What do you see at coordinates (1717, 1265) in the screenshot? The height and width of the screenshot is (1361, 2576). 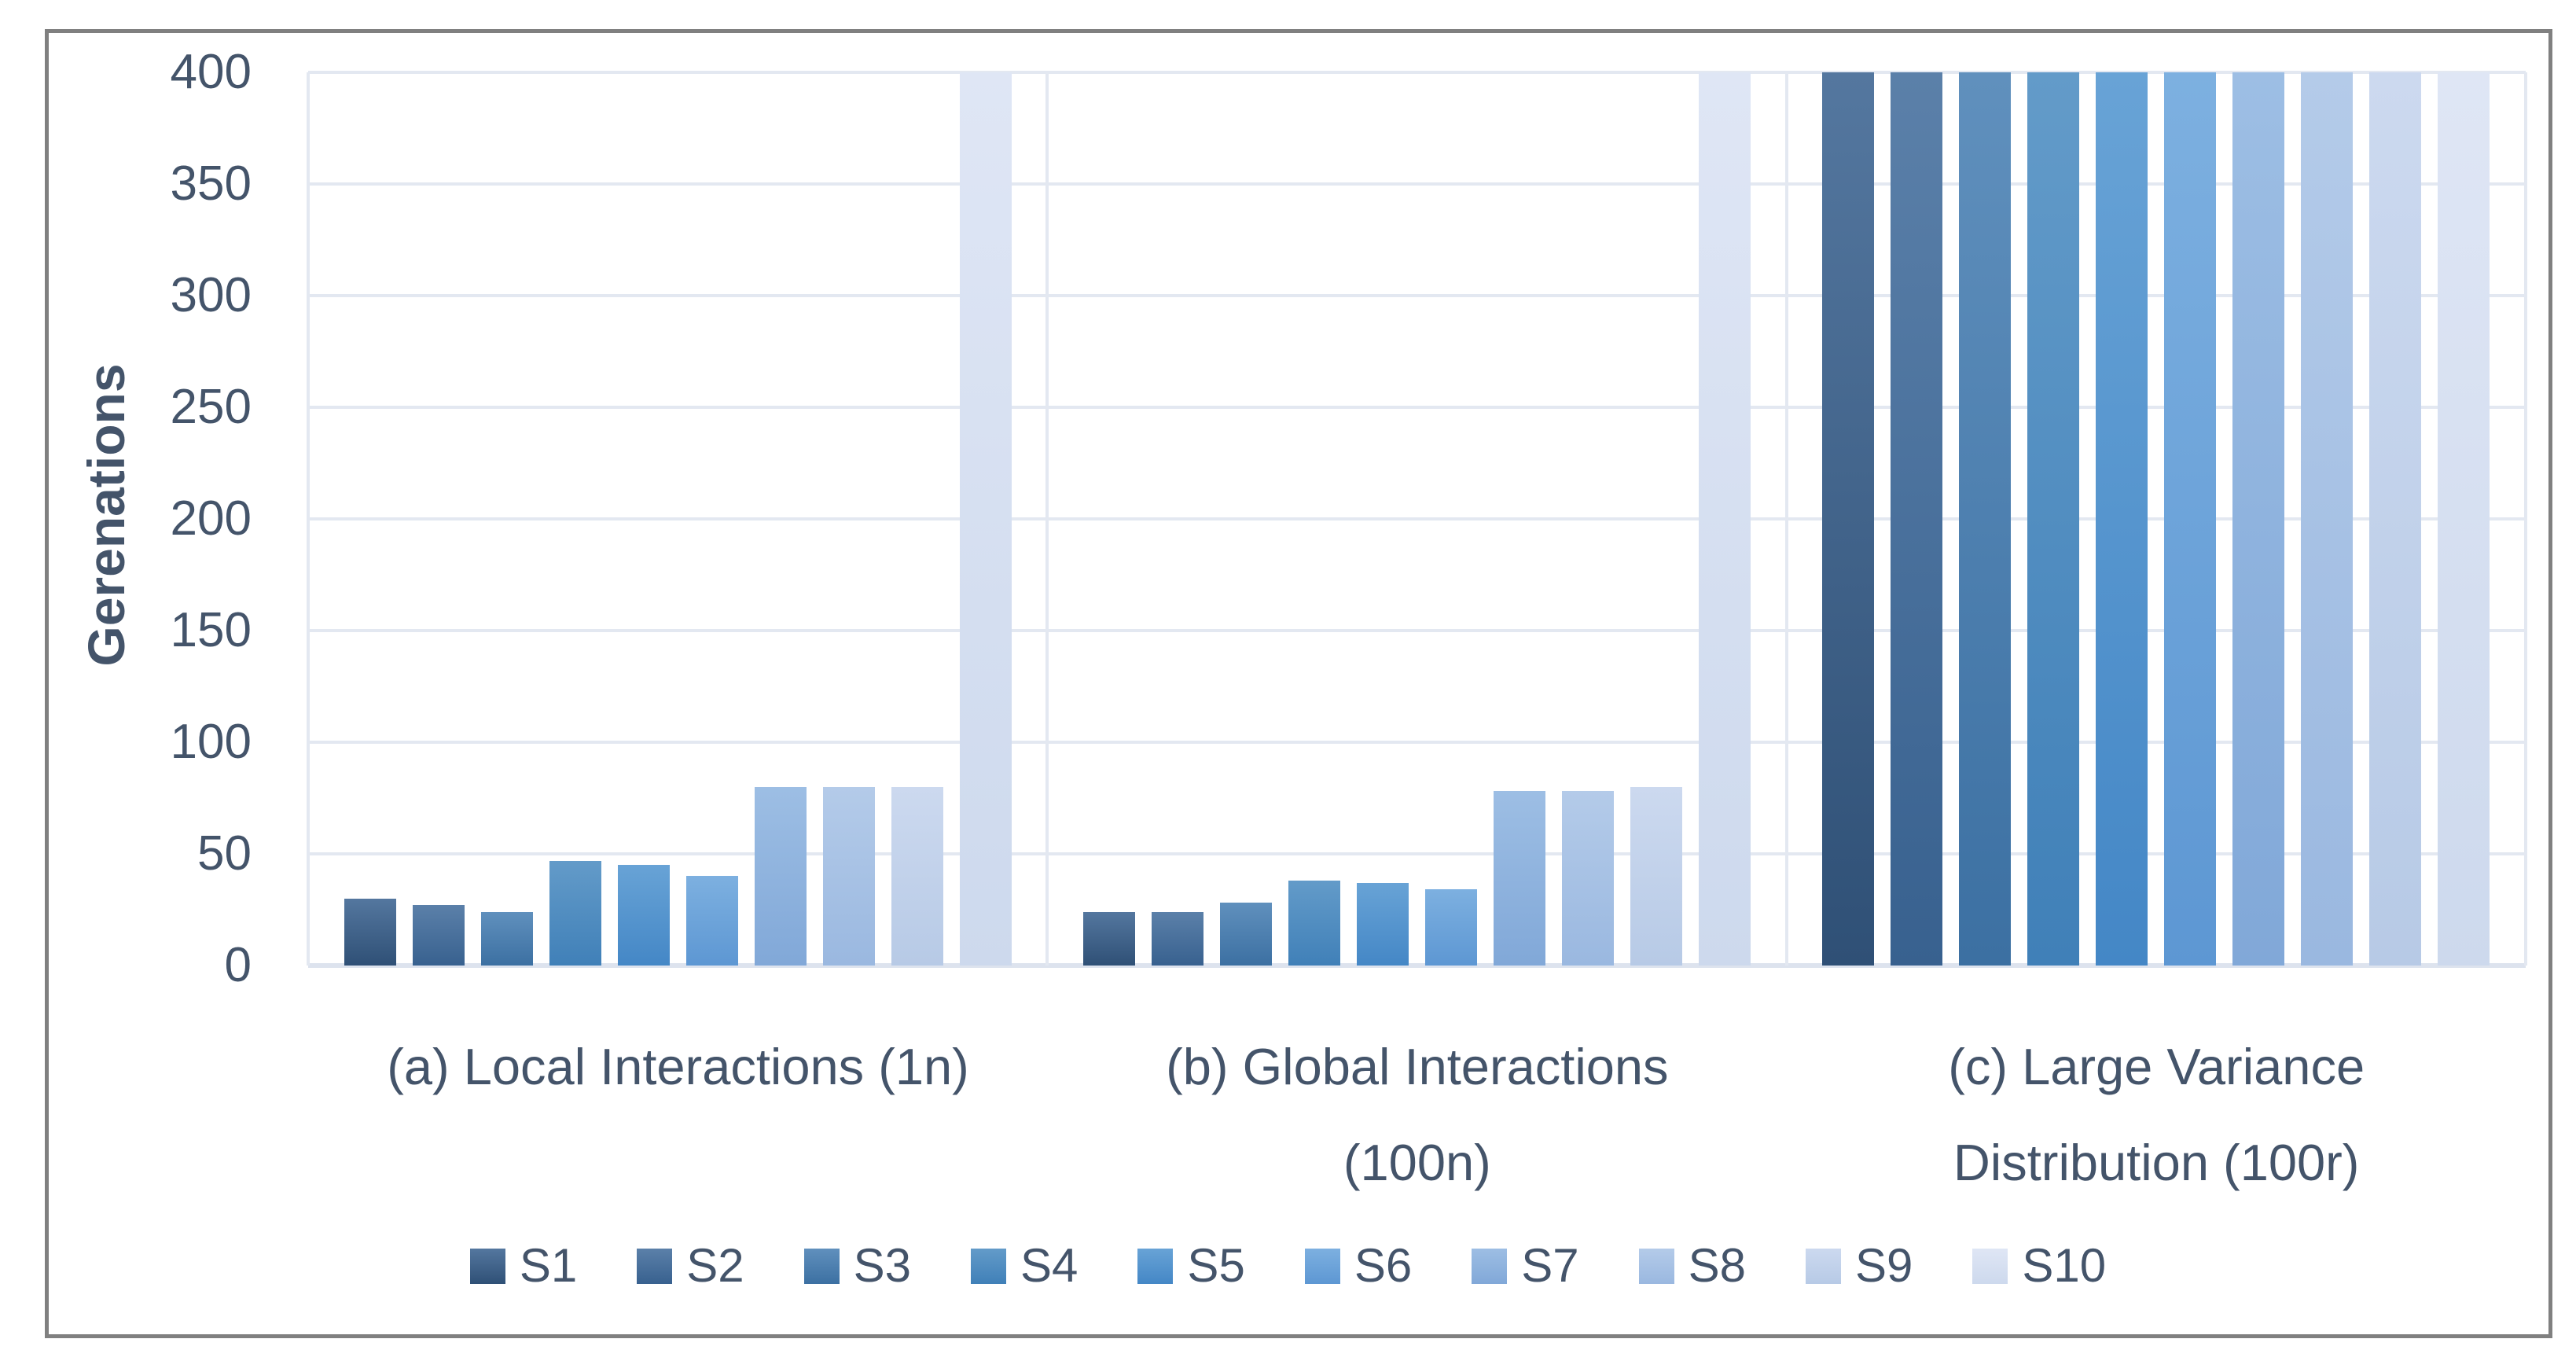 I see `legend-label-s8: S8` at bounding box center [1717, 1265].